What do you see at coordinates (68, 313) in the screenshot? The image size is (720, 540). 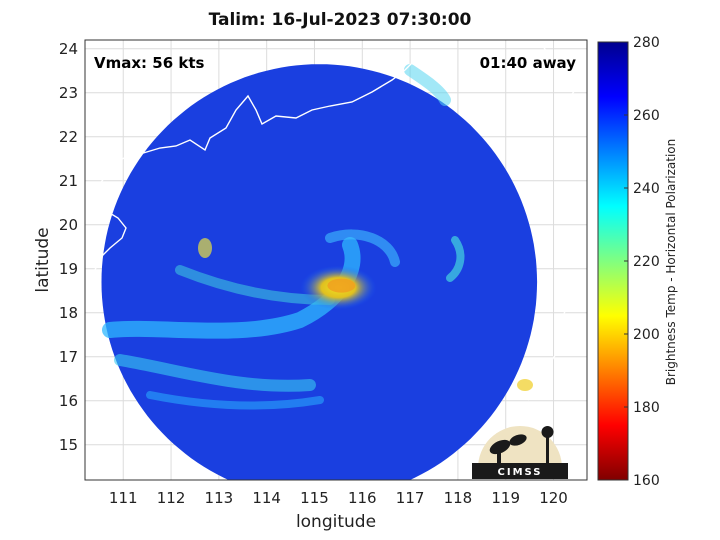 I see `y-tick-label: 18` at bounding box center [68, 313].